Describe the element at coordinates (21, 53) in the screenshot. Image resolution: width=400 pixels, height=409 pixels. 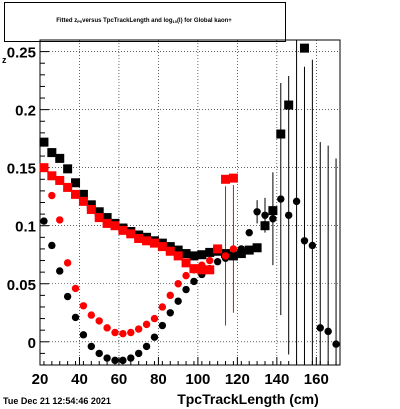
I see `y-tick-label: 0.25` at that location.